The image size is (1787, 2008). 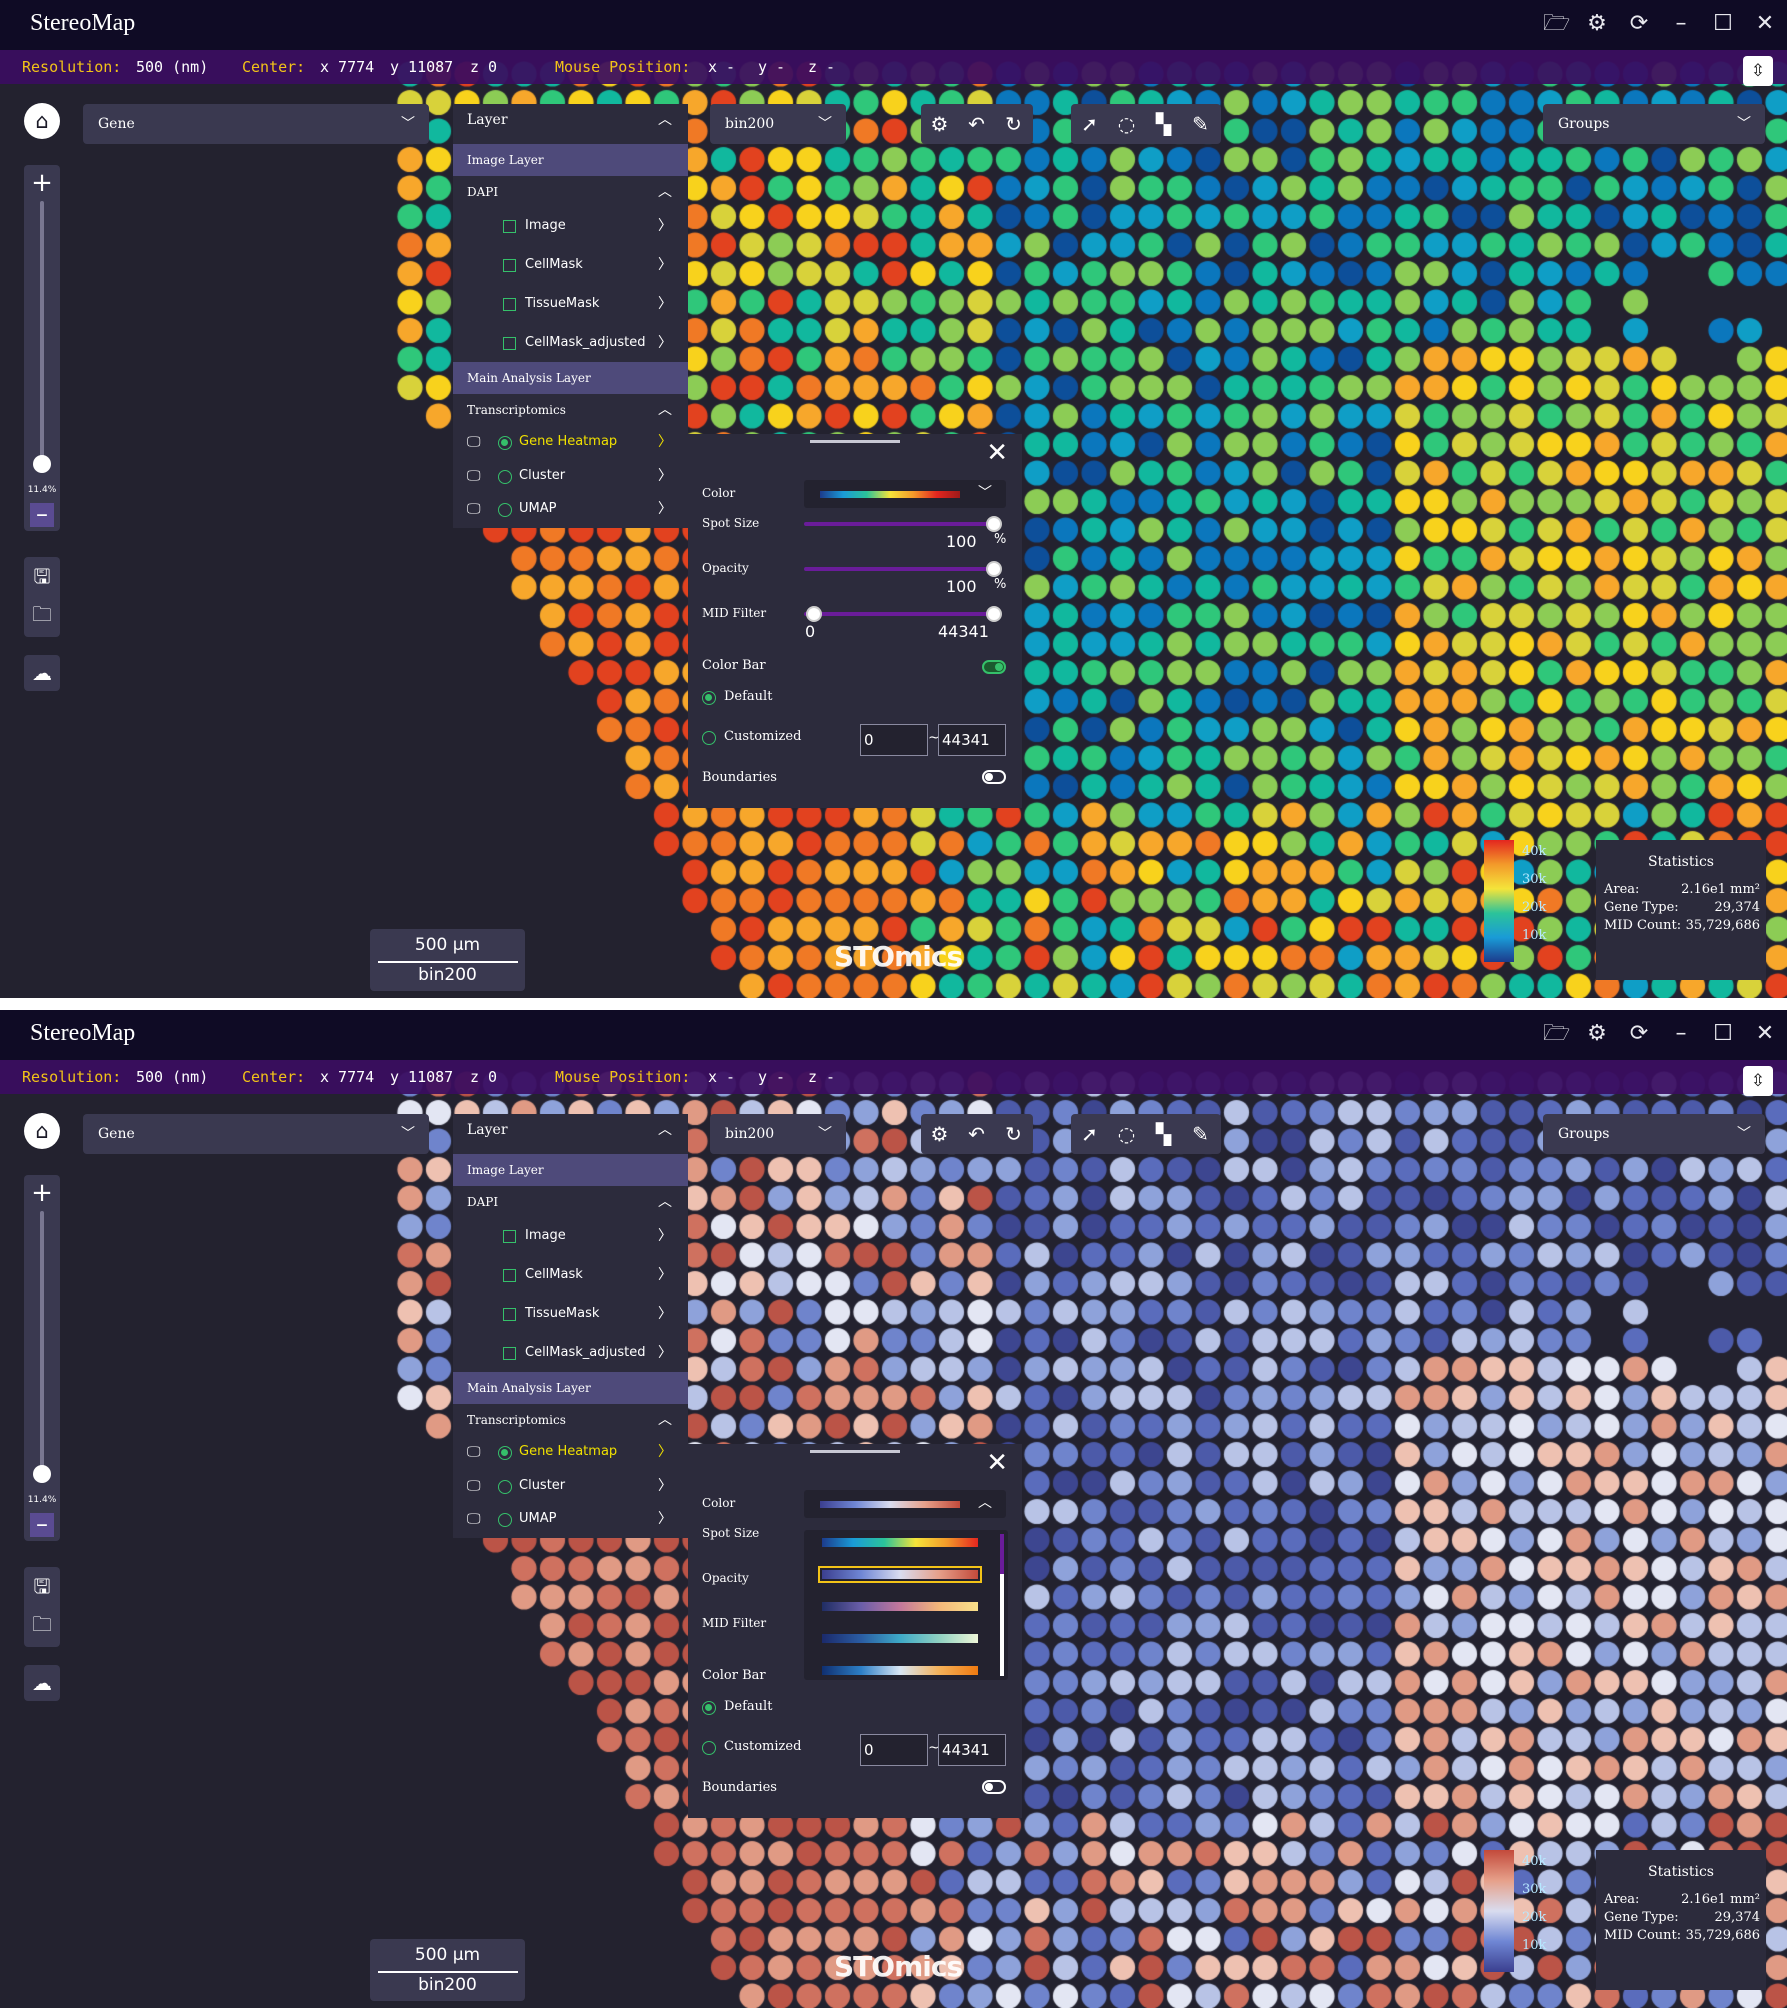 I want to click on layer-item-gene-heatmap: 🖵 Gene Heatmap 〉, so click(x=570, y=442).